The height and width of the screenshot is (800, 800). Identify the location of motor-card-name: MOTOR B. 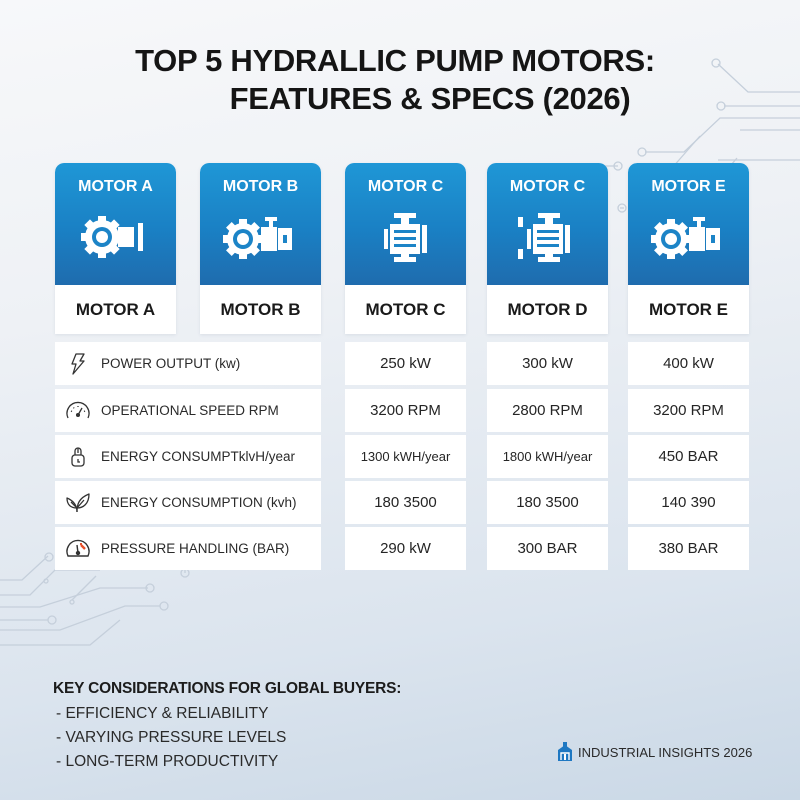
(260, 309).